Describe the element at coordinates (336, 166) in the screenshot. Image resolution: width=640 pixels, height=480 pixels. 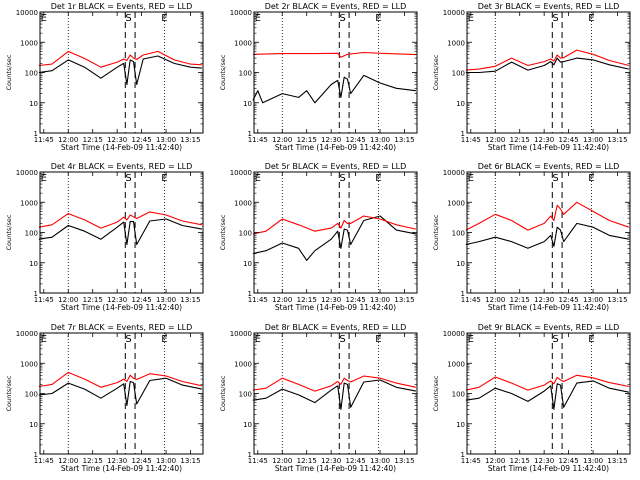
I see `panel-title: Det 5r BLACK = Events, RED = LLD` at that location.